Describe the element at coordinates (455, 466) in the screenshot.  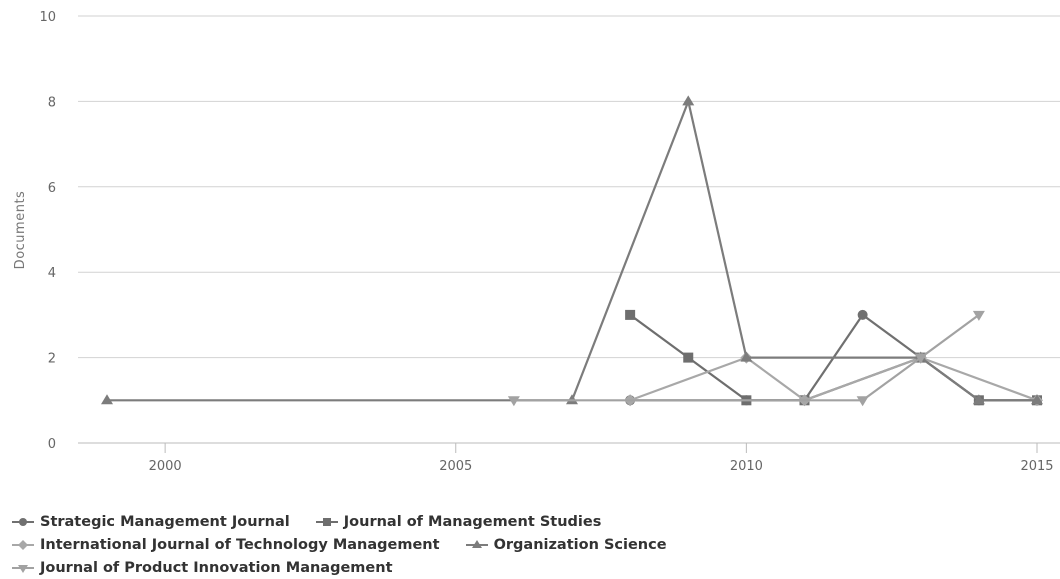
I see `x-tick-label: 2005` at that location.